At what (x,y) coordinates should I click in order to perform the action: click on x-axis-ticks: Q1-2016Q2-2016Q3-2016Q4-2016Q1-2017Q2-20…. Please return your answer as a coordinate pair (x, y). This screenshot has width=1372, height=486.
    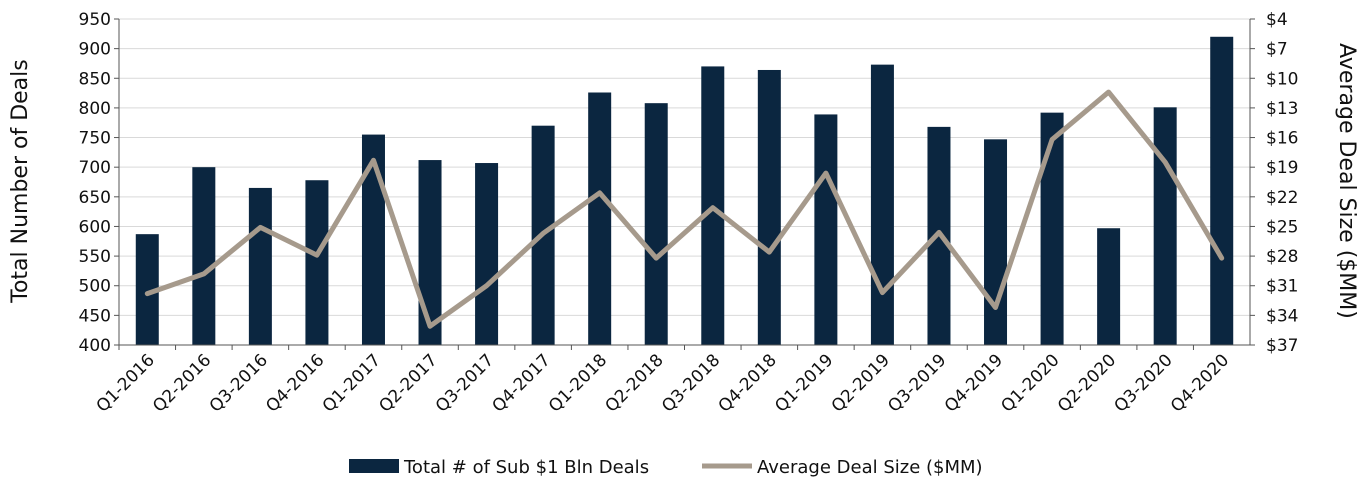
    Looking at the image, I should click on (663, 383).